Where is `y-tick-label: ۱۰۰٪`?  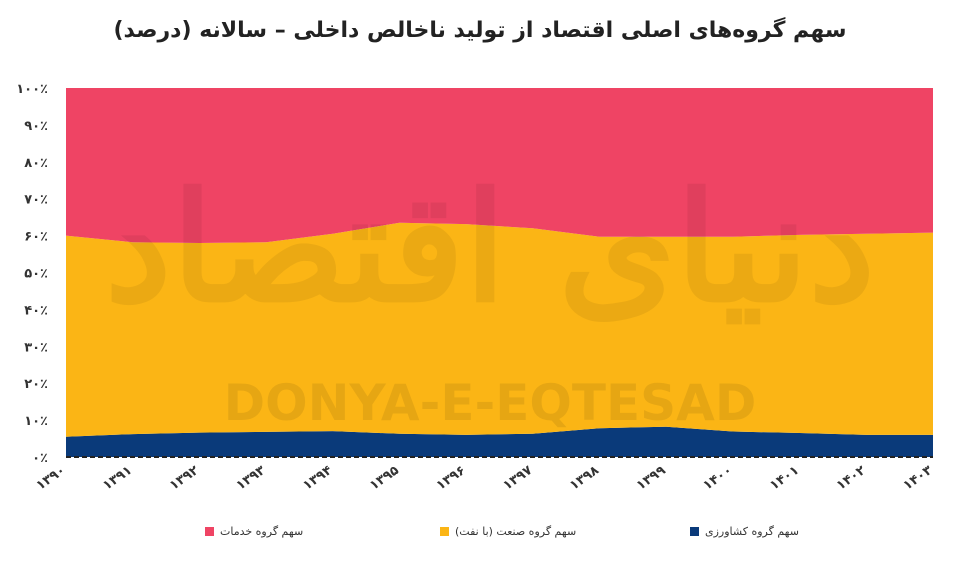 y-tick-label: ۱۰۰٪ is located at coordinates (32, 89).